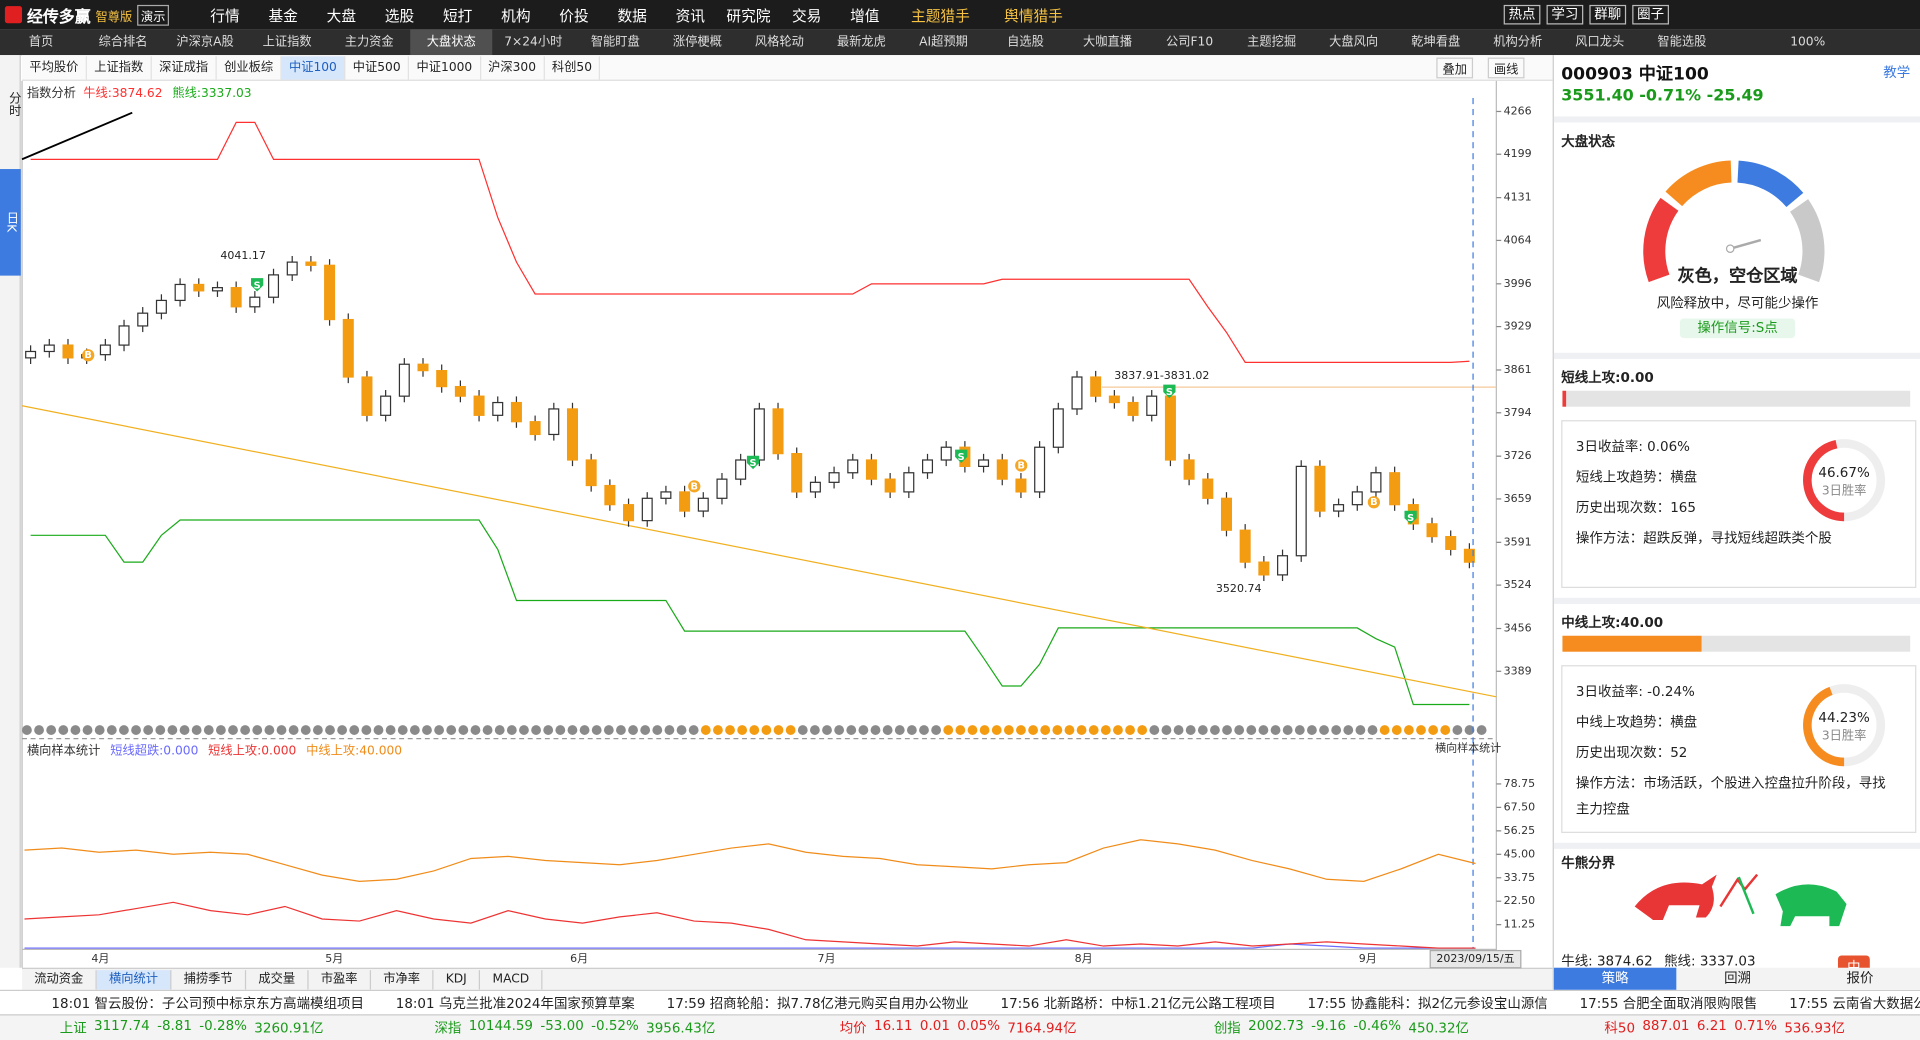 The width and height of the screenshot is (1920, 1040). I want to click on chart-tool: 叠加, so click(1455, 67).